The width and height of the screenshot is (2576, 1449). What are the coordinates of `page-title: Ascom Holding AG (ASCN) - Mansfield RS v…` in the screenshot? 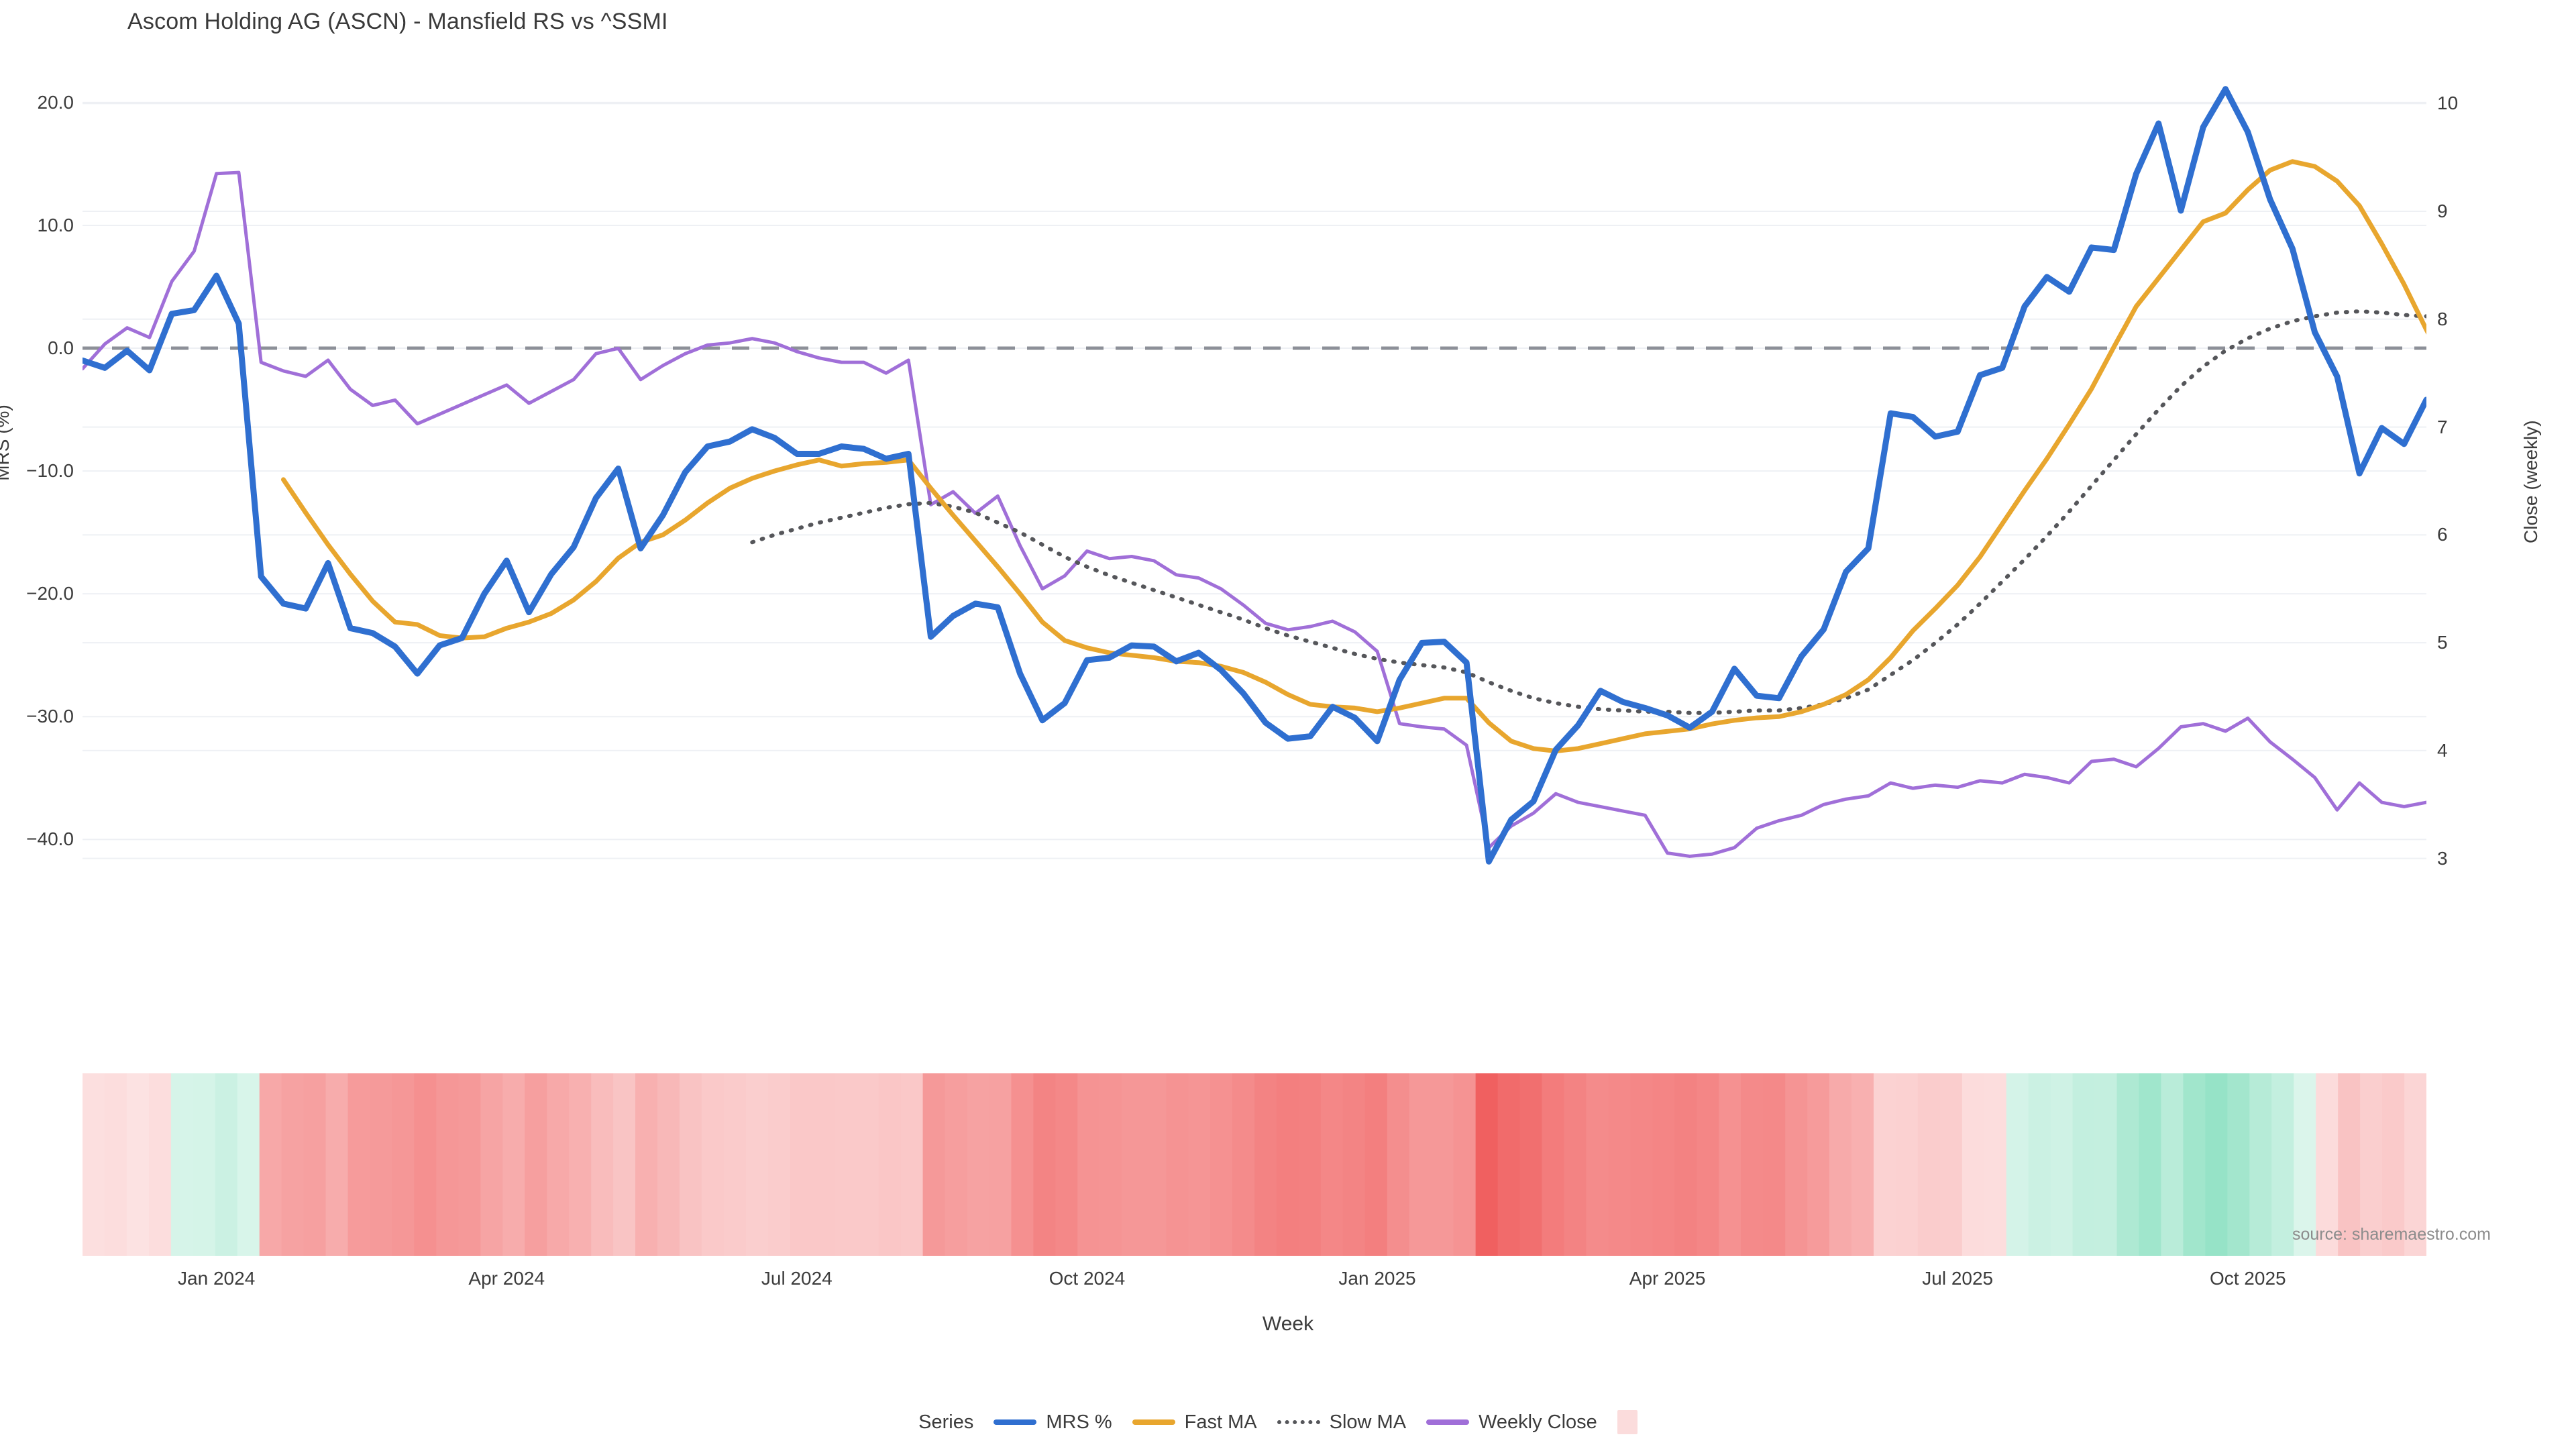 It's located at (397, 21).